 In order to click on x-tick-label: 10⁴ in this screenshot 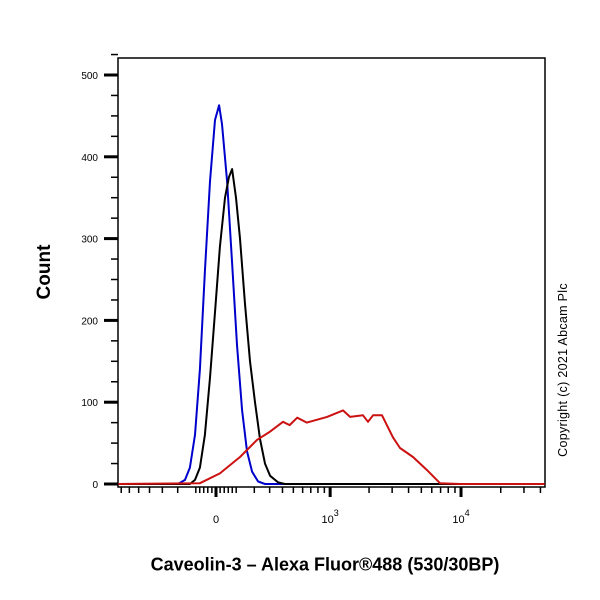, I will do `click(460, 517)`.